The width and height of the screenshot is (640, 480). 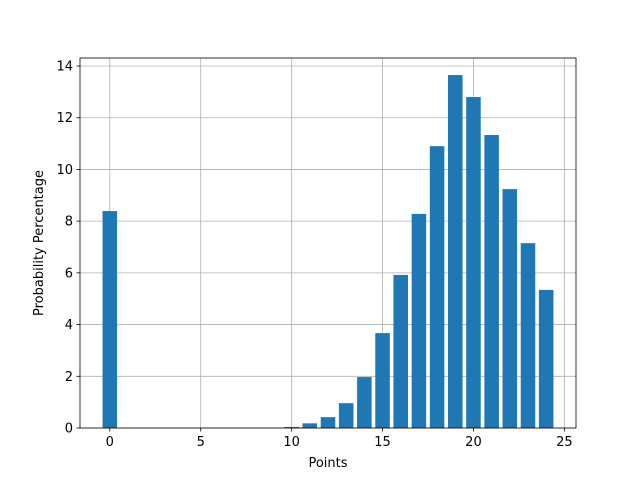 I want to click on y-tick-label: 4, so click(x=69, y=325).